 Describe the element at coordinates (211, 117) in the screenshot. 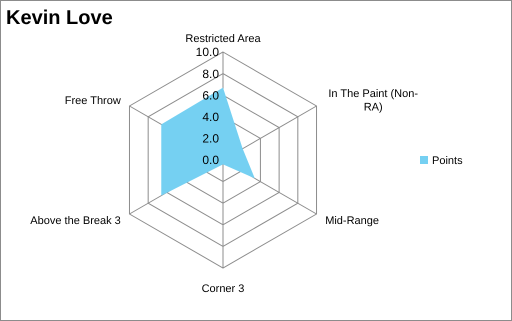

I see `y-tick-label: 4.0` at that location.